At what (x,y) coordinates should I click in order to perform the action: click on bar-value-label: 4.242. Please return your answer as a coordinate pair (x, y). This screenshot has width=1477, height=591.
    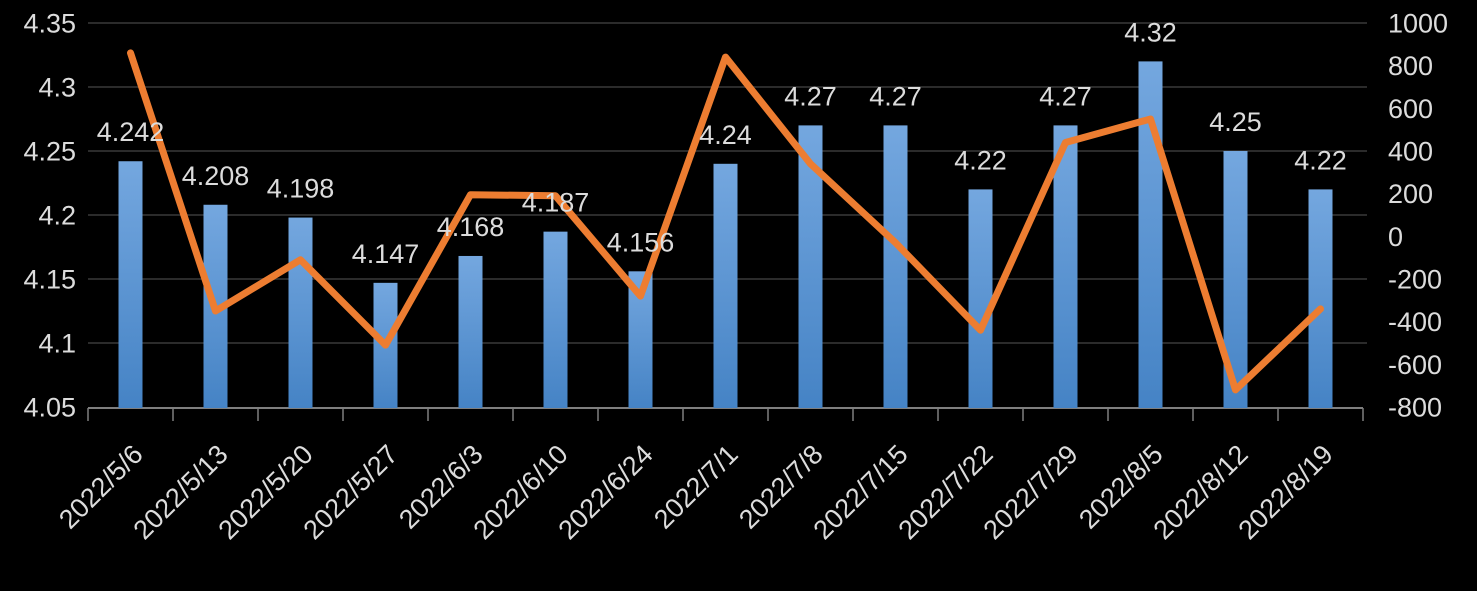
    Looking at the image, I should click on (131, 132).